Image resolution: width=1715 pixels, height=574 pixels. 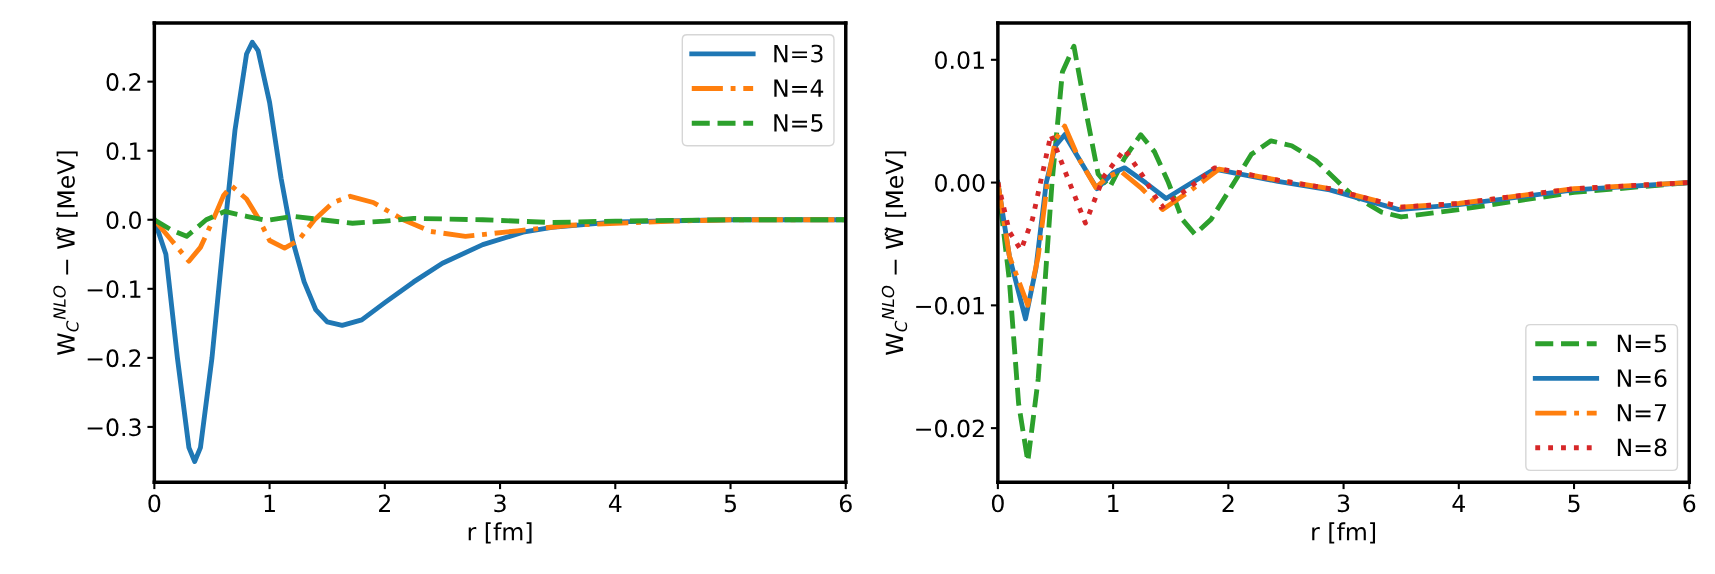 I want to click on legend-label: N=7, so click(x=1641, y=413).